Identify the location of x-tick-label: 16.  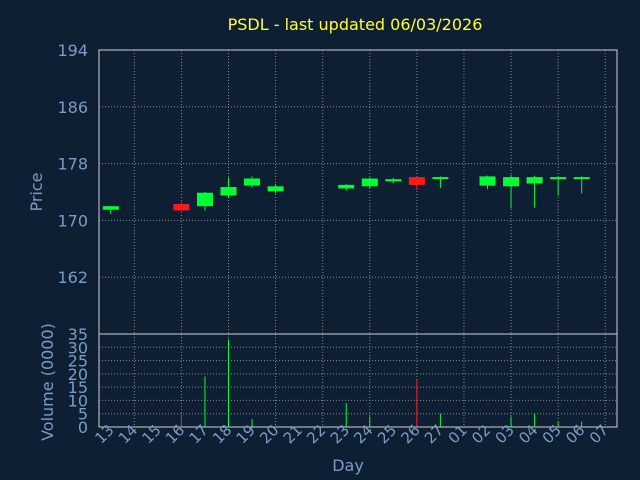
(175, 434).